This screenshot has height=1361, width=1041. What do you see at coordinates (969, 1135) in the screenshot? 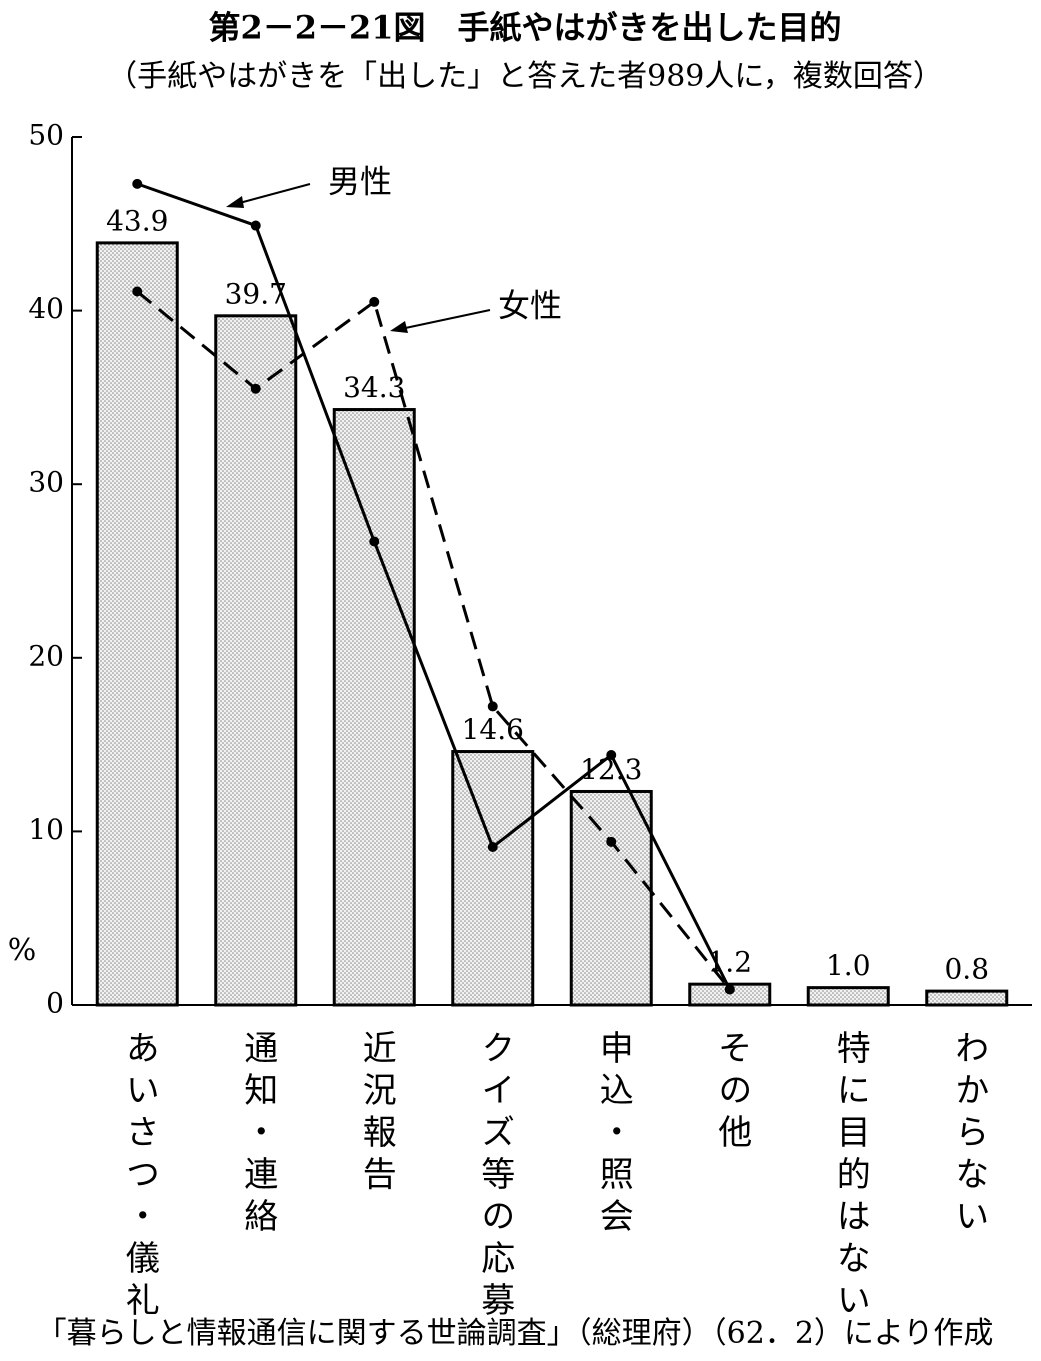
I see `x-tick-label: わからない` at bounding box center [969, 1135].